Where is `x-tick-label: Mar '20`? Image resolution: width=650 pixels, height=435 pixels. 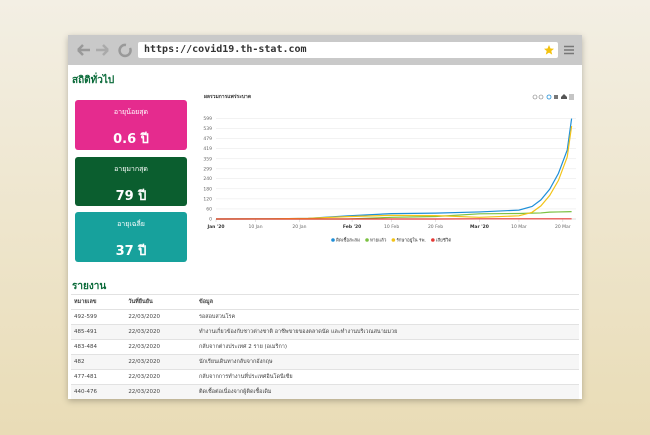
x-tick-label: Mar '20 is located at coordinates (479, 227).